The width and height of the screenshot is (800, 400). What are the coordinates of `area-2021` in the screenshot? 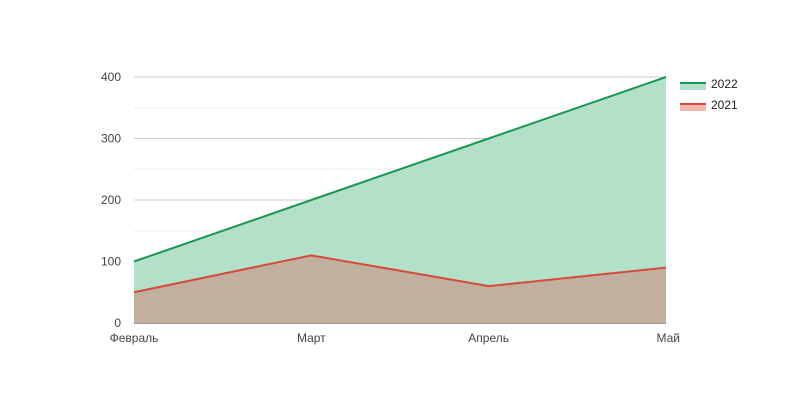 It's located at (400, 289).